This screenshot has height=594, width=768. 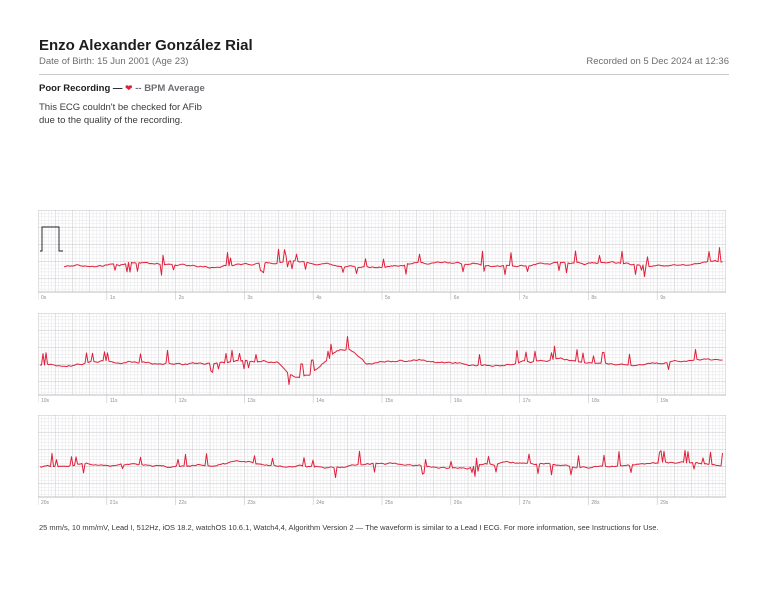 What do you see at coordinates (384, 74) in the screenshot?
I see `header-divider` at bounding box center [384, 74].